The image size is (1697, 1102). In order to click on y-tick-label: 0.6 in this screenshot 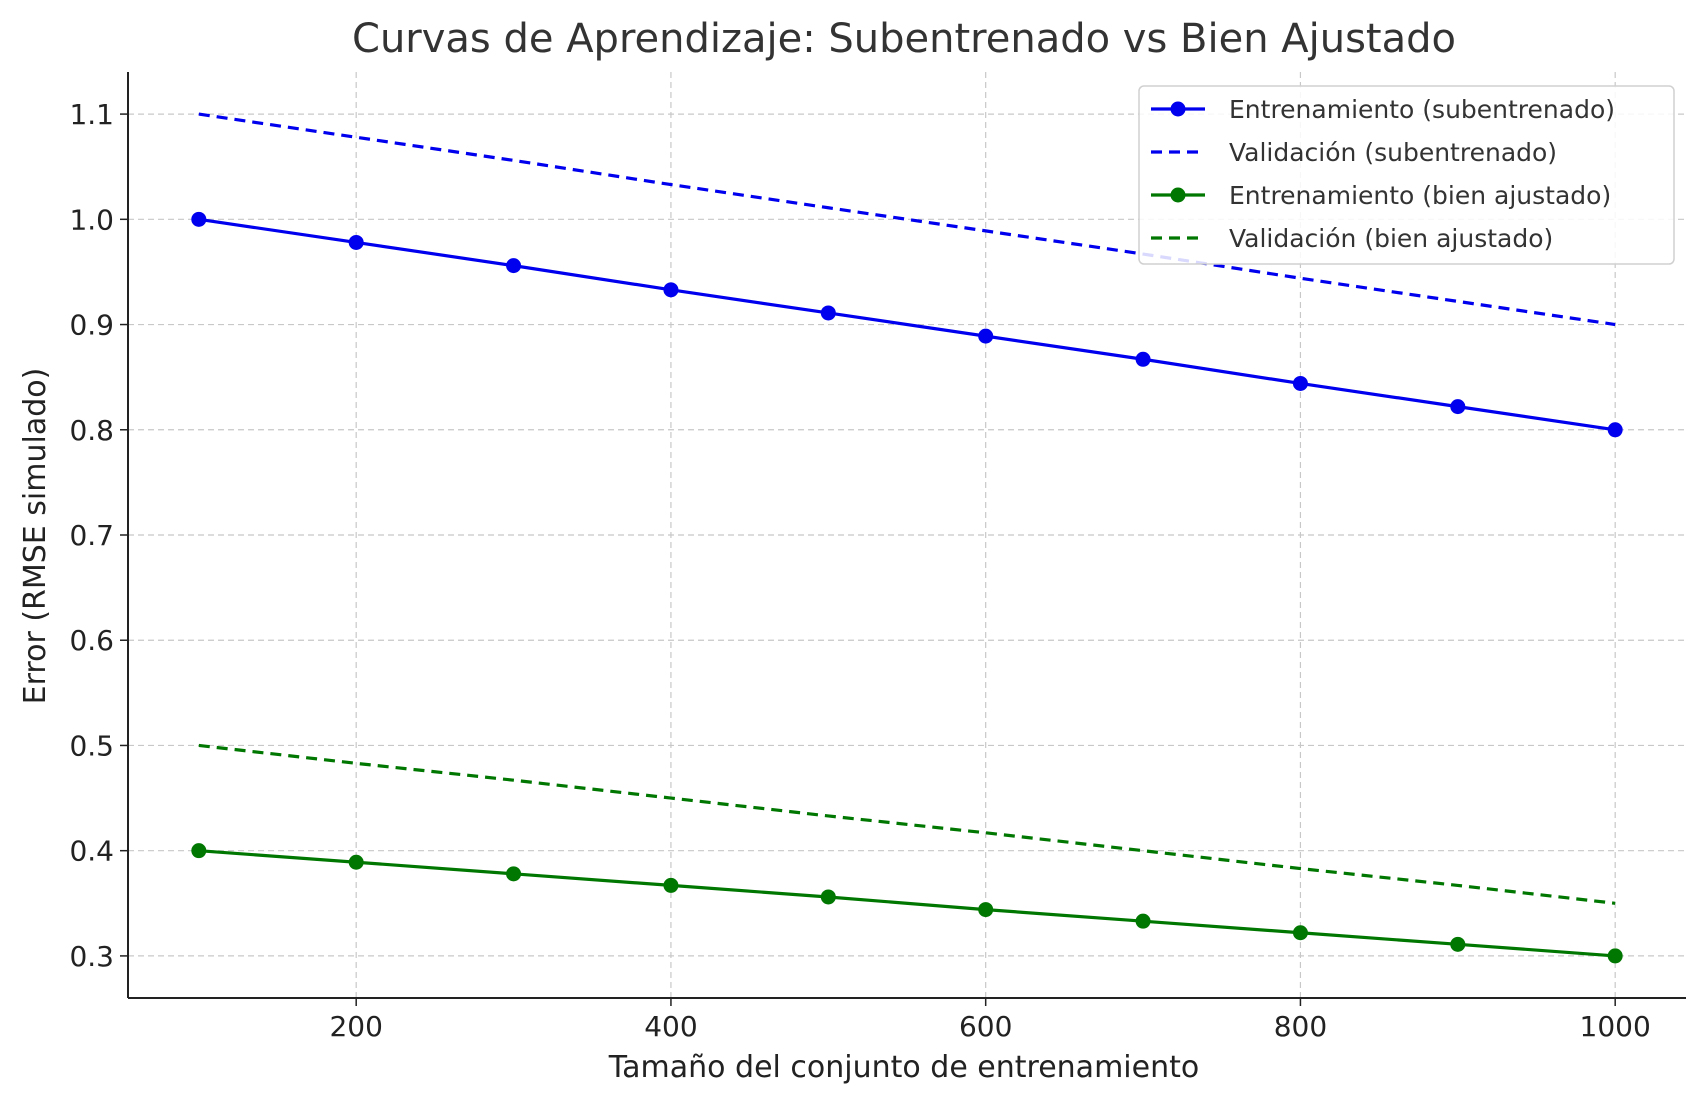, I will do `click(91, 640)`.